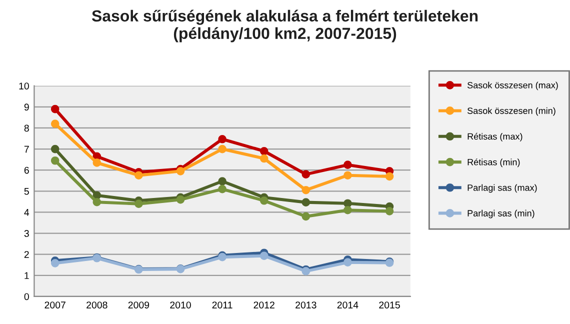 This screenshot has width=570, height=324. What do you see at coordinates (26, 275) in the screenshot?
I see `y-tick-label: 1` at bounding box center [26, 275].